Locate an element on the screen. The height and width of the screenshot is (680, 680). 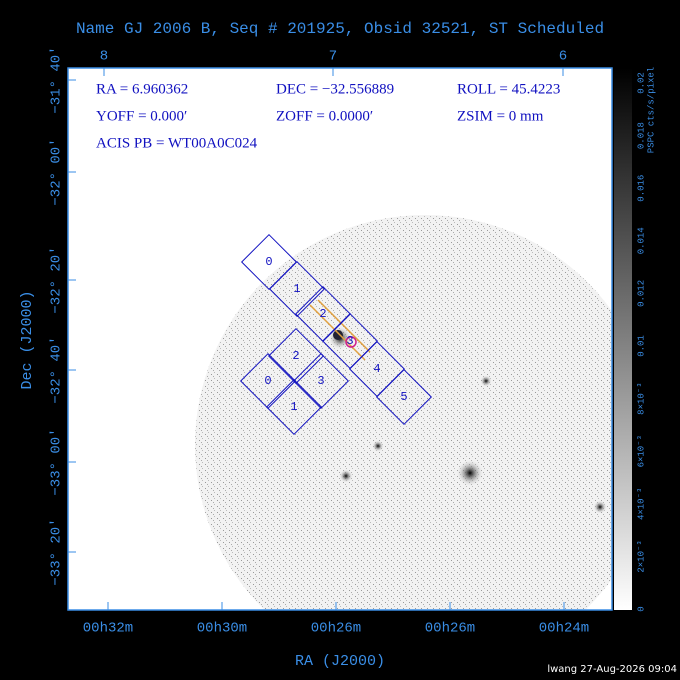
left-tick-label: −31° 40′ is located at coordinates (57, 79).